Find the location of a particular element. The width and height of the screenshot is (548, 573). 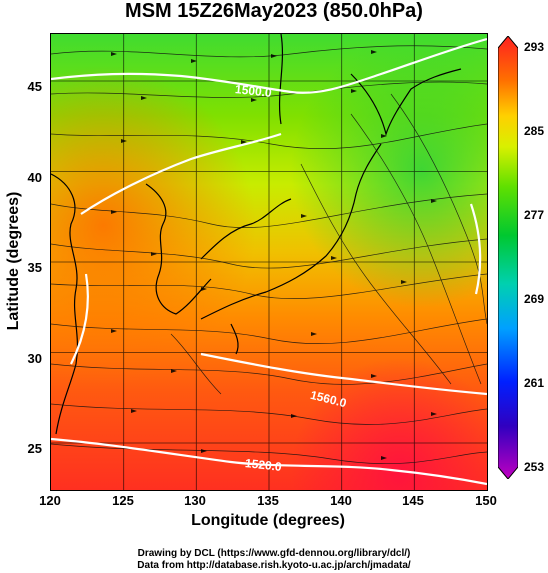

x-tick-label: 150 is located at coordinates (486, 500).